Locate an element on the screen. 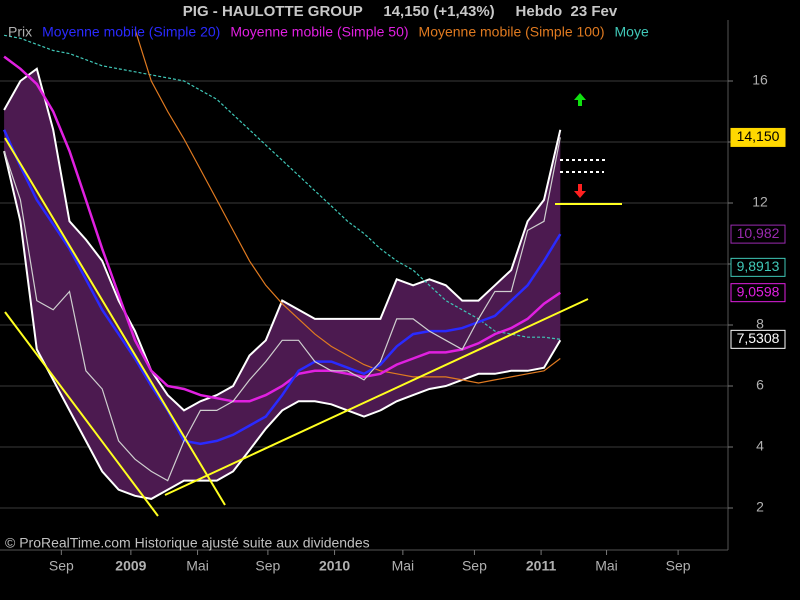  value-label: 9,8913 is located at coordinates (758, 266).